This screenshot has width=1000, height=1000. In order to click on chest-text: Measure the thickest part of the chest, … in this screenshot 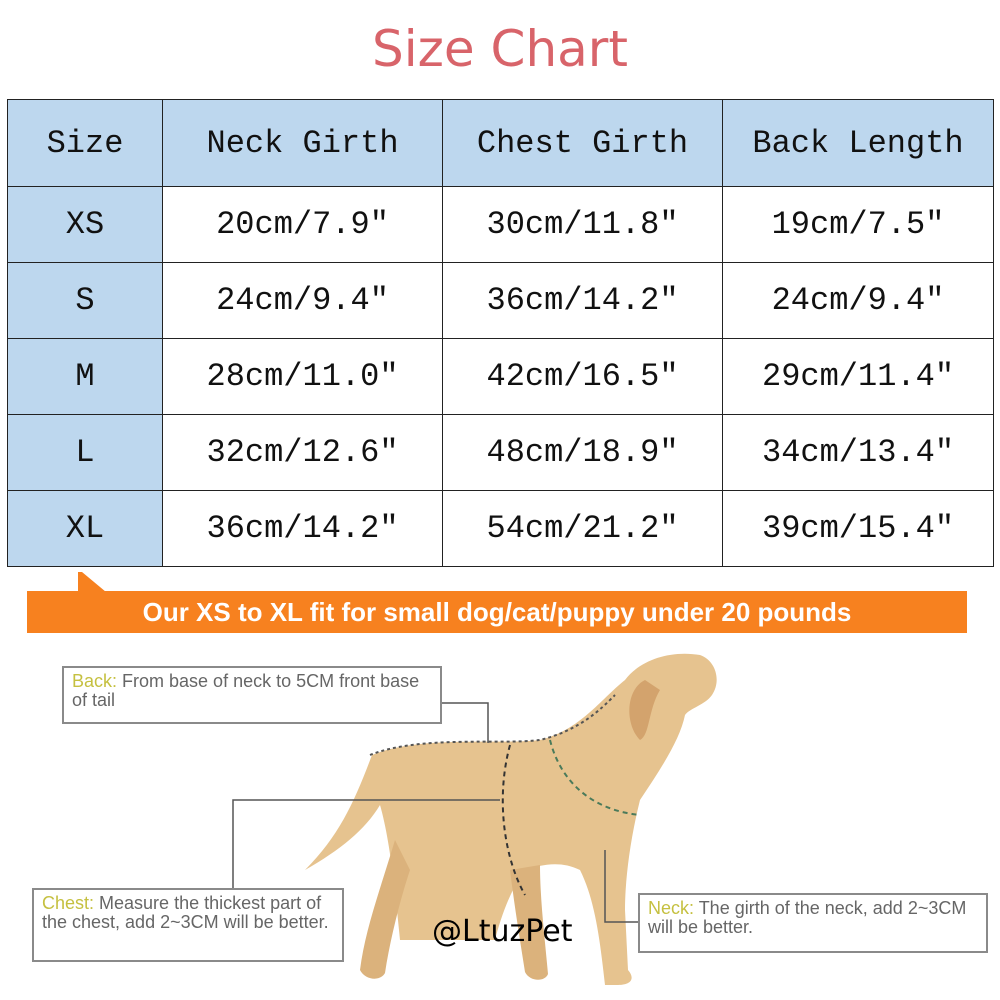, I will do `click(185, 912)`.